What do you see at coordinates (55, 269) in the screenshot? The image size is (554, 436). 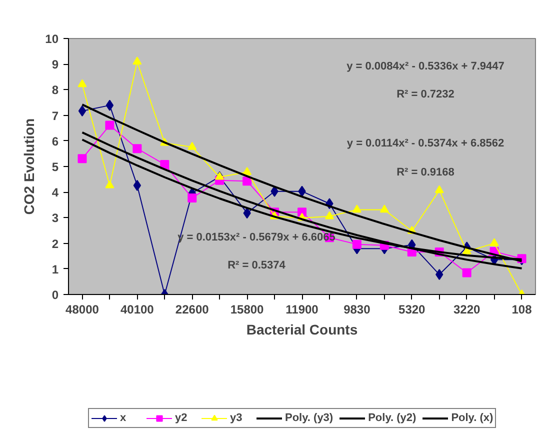 I see `y-tick-label: 1` at bounding box center [55, 269].